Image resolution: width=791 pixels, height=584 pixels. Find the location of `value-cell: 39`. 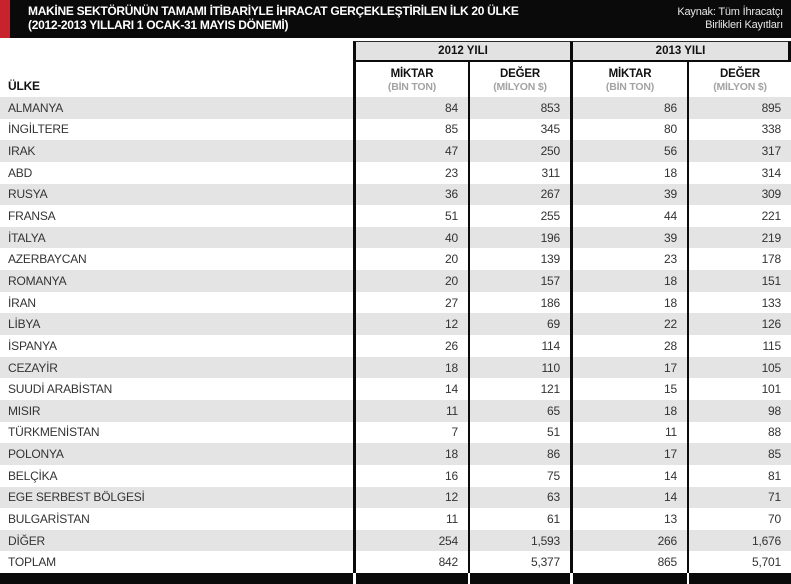

value-cell: 39 is located at coordinates (628, 237).